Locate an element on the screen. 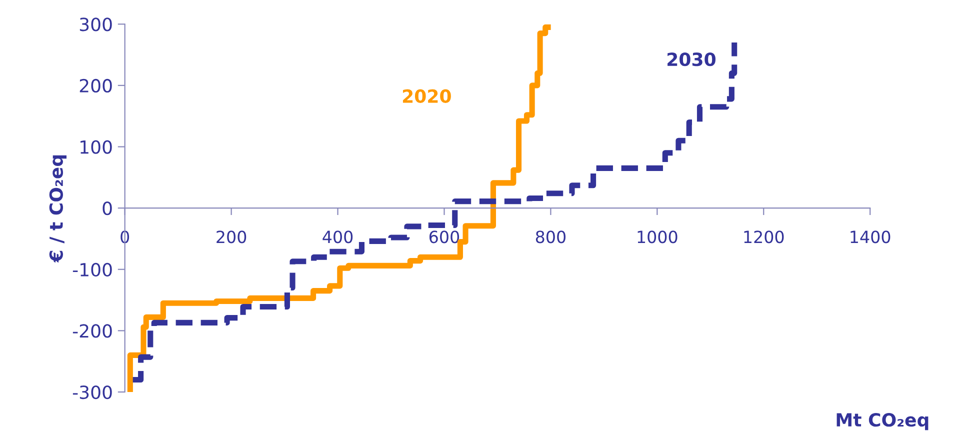  y-tick-label: -300 is located at coordinates (92, 392).